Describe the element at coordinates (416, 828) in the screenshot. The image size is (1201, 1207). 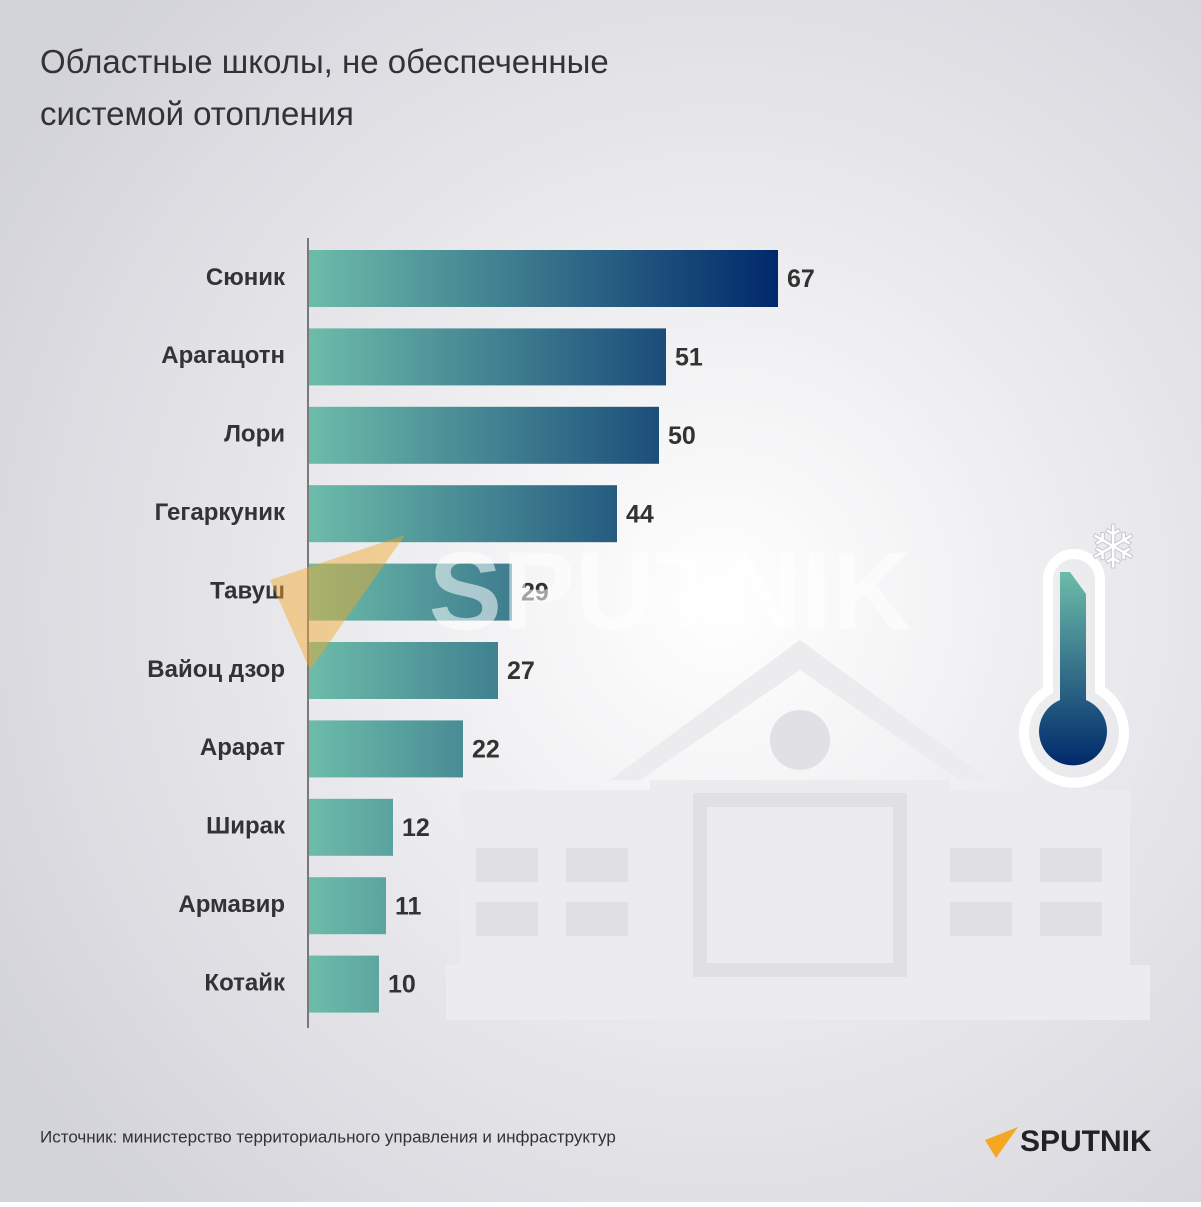
I see `value-label: 12` at that location.